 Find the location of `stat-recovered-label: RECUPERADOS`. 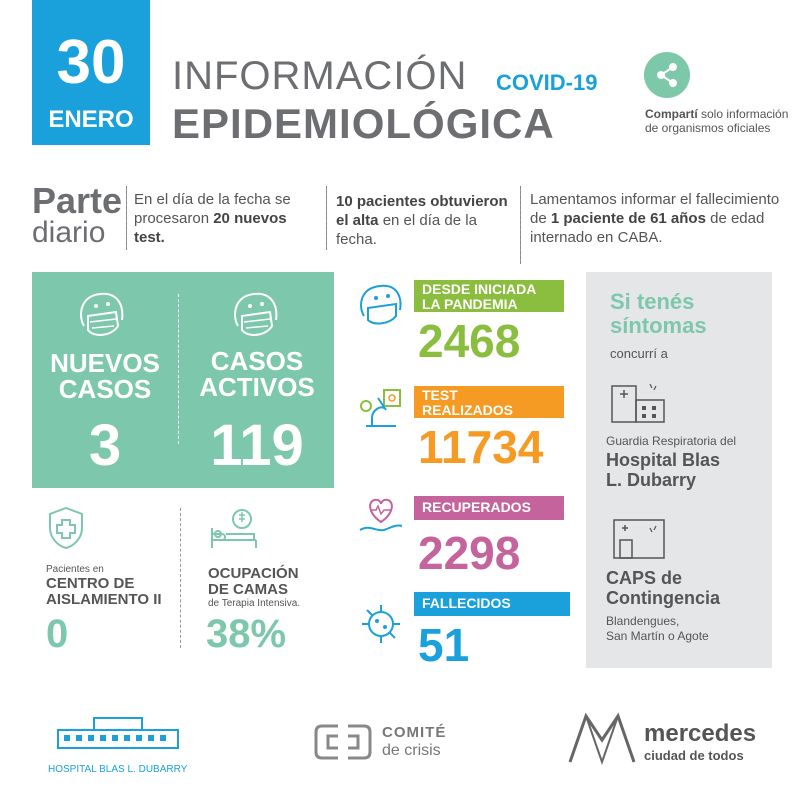

stat-recovered-label: RECUPERADOS is located at coordinates (476, 507).